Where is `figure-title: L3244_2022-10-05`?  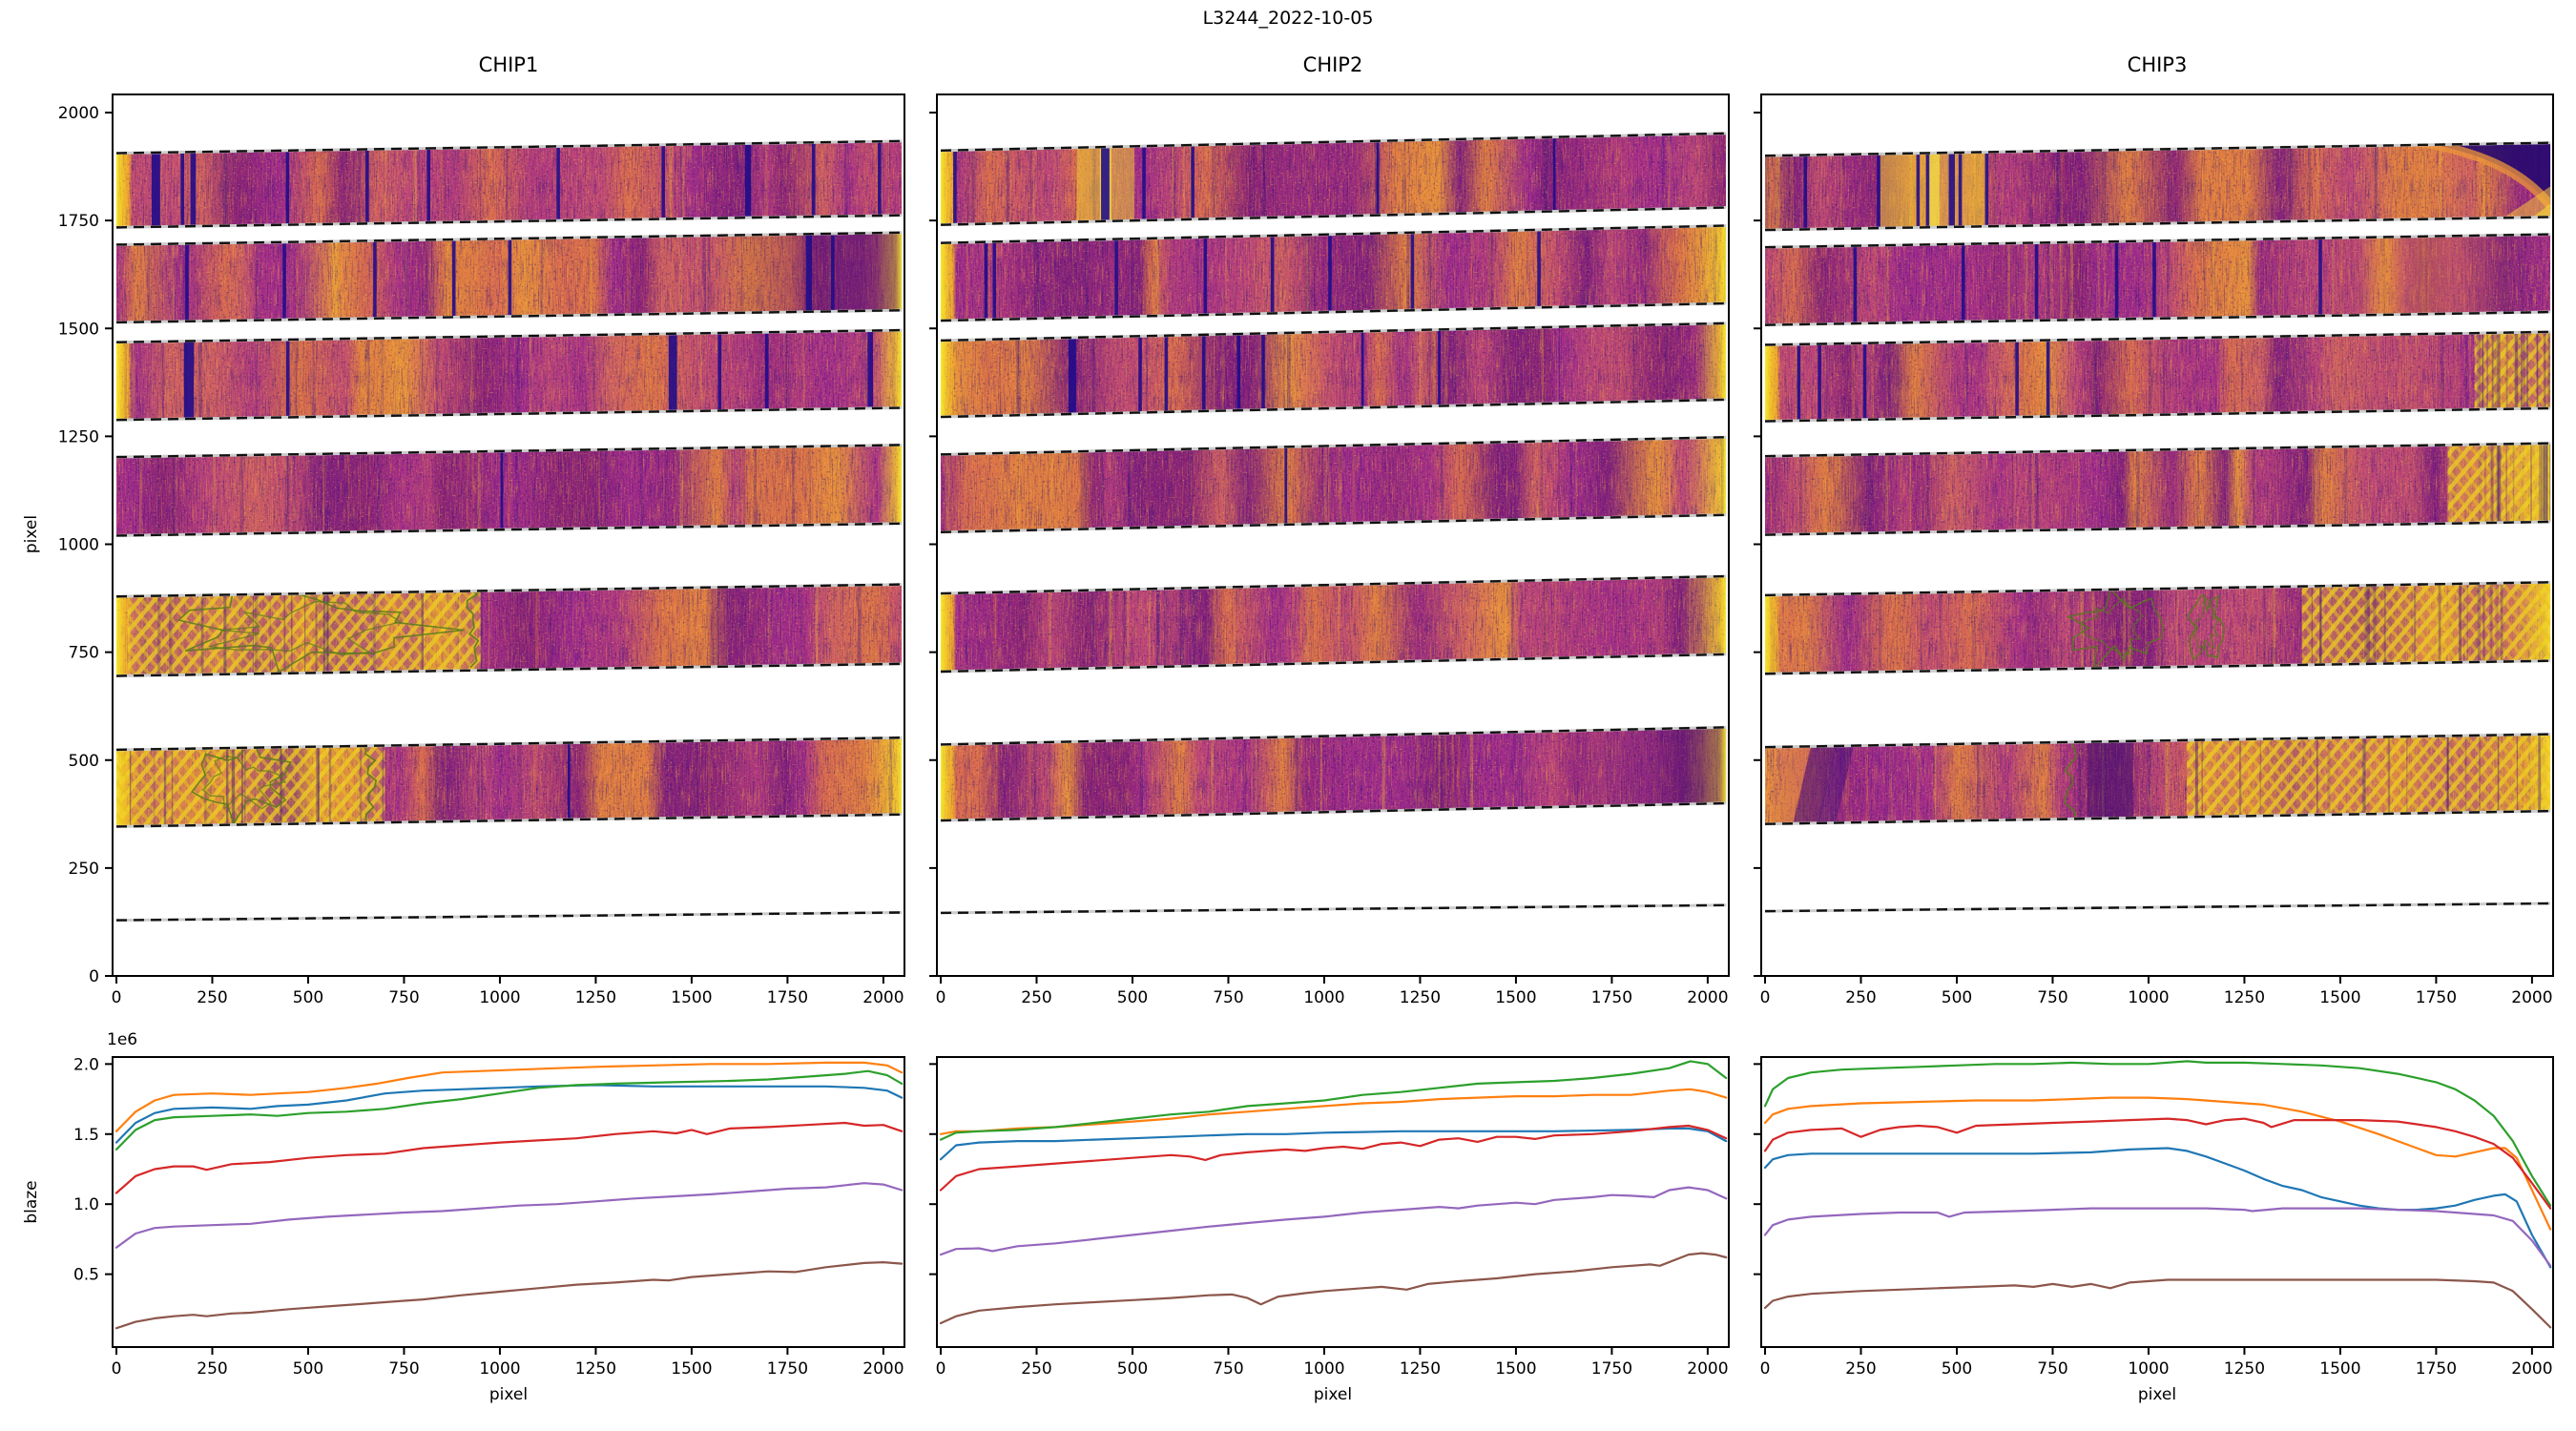
figure-title: L3244_2022-10-05 is located at coordinates (1288, 18).